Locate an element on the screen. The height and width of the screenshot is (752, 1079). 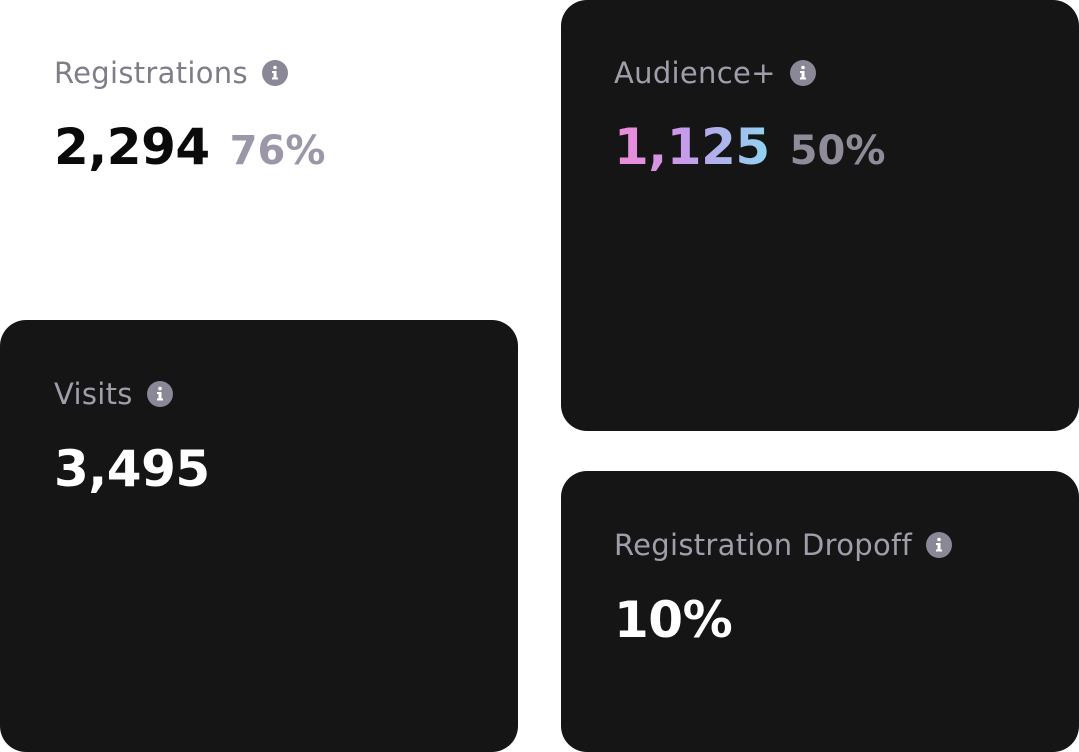
audience-value-row: 1,125 50% is located at coordinates (749, 147).